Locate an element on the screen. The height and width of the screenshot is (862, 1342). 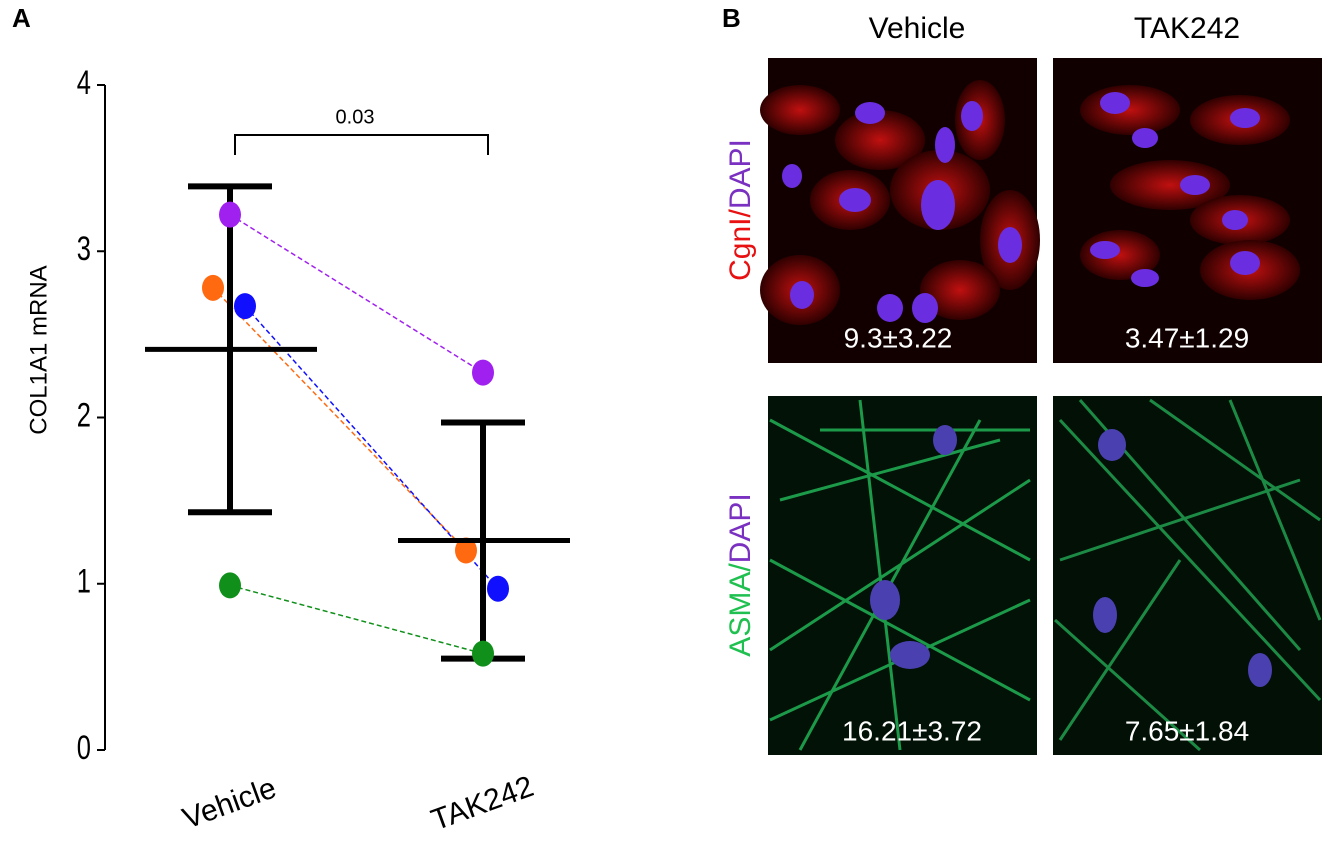
quantification-label: 3.47±1.29 is located at coordinates (1187, 337).